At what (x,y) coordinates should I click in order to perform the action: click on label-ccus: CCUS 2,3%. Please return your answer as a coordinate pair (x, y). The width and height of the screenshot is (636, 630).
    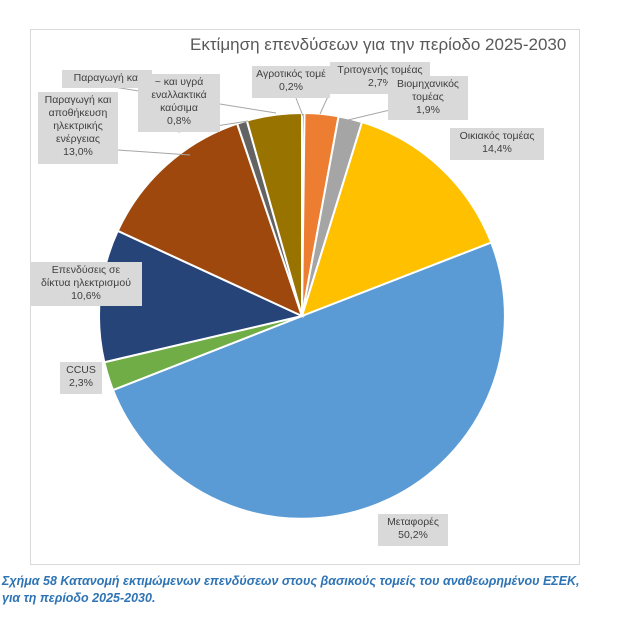
    Looking at the image, I should click on (81, 378).